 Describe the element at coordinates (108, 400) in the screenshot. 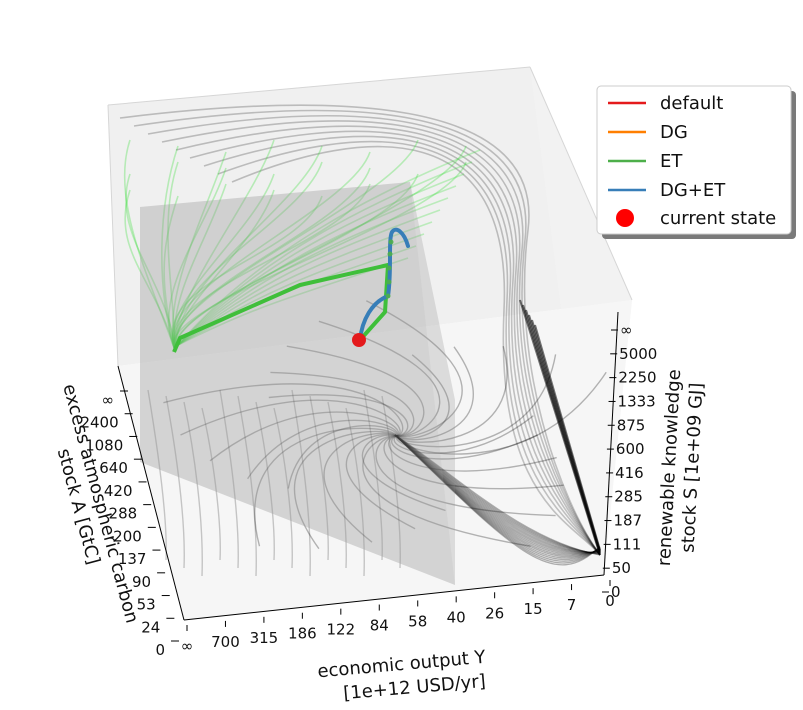

I see `y-axis-tick-label: ∞` at that location.